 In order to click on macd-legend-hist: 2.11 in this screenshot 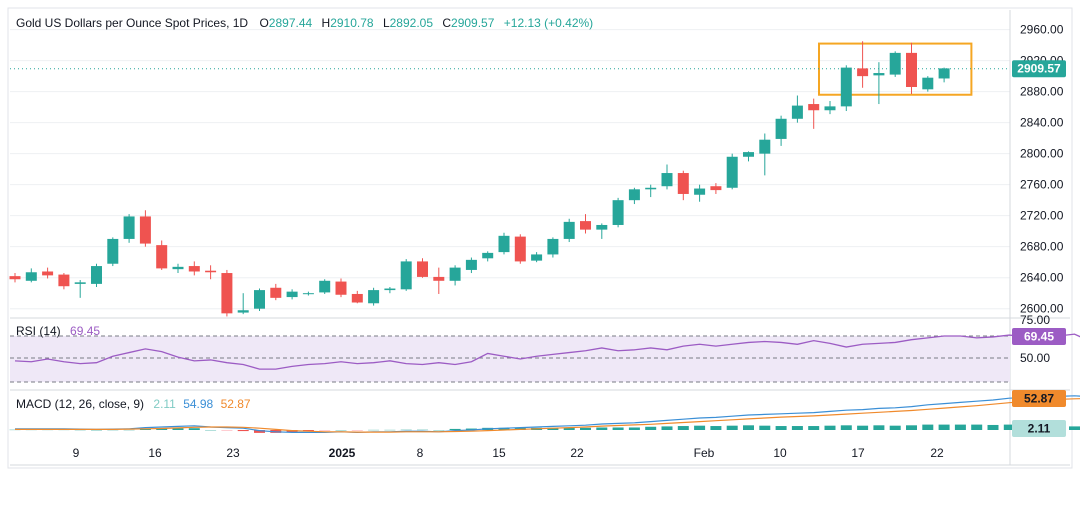, I will do `click(164, 404)`.